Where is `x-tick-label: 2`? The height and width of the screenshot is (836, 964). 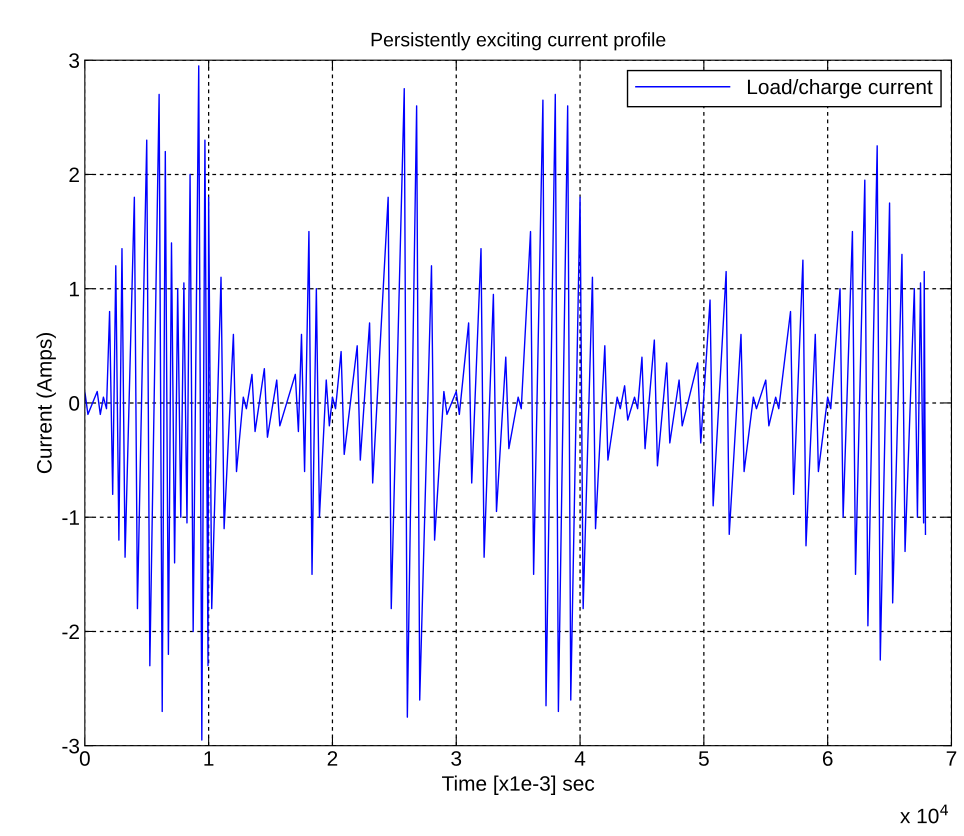 x-tick-label: 2 is located at coordinates (333, 758).